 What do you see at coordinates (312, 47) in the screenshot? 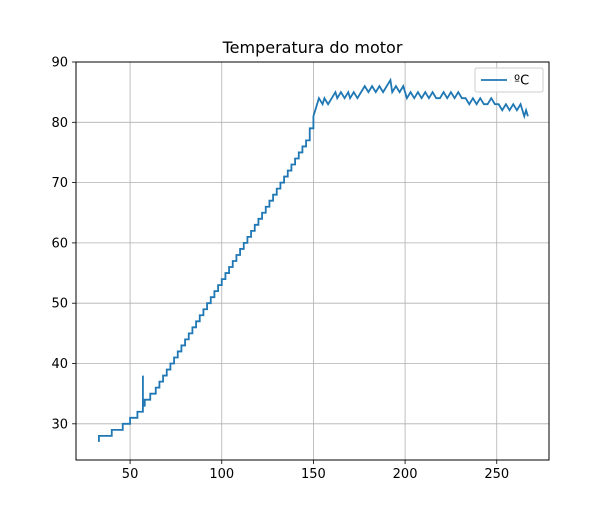
I see `chart-title: Temperatura do motor` at bounding box center [312, 47].